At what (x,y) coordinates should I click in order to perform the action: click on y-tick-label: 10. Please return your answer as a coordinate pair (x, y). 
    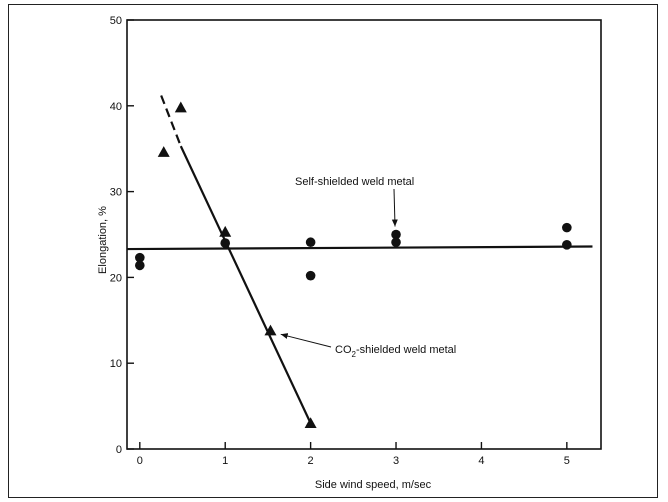
    Looking at the image, I should click on (116, 364).